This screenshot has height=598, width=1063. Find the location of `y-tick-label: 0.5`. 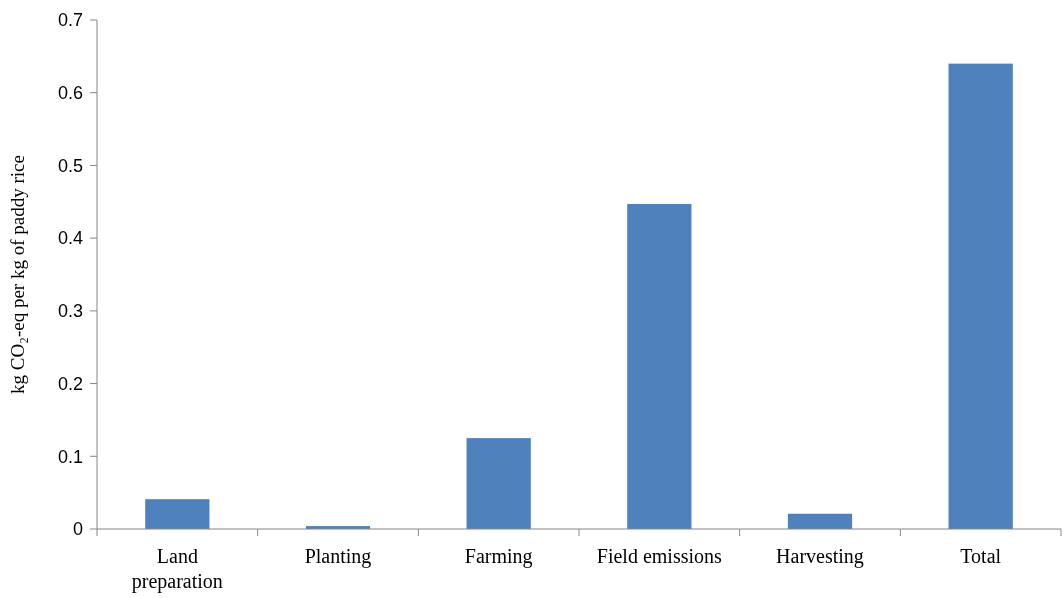

y-tick-label: 0.5 is located at coordinates (70, 165).